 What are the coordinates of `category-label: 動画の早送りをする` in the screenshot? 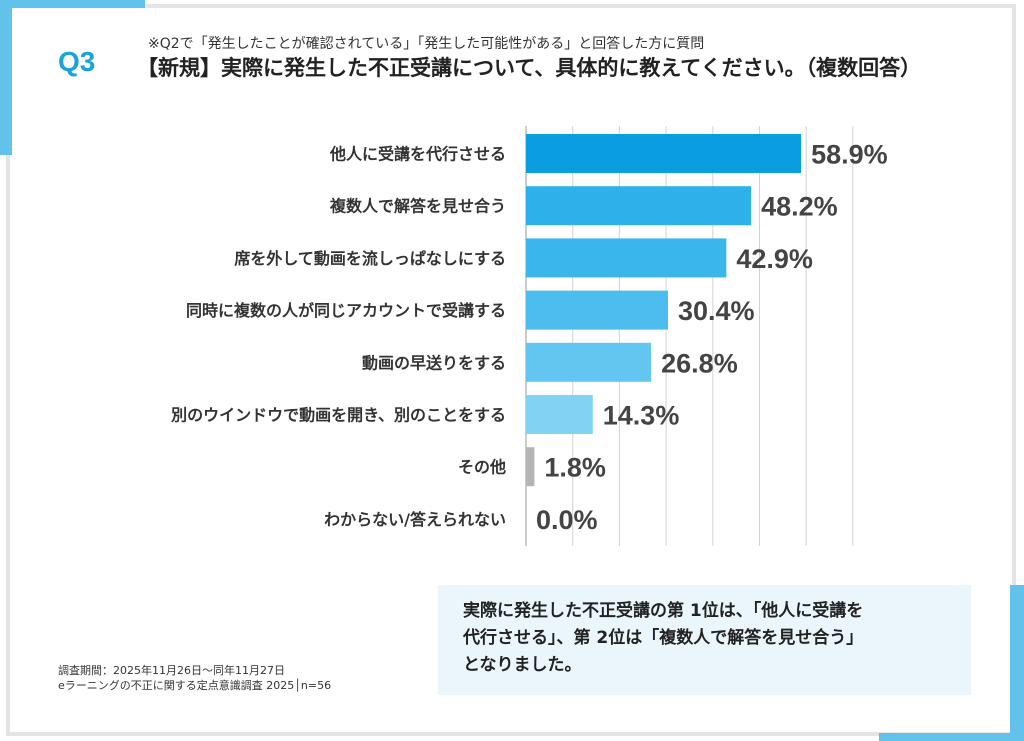 It's located at (434, 362).